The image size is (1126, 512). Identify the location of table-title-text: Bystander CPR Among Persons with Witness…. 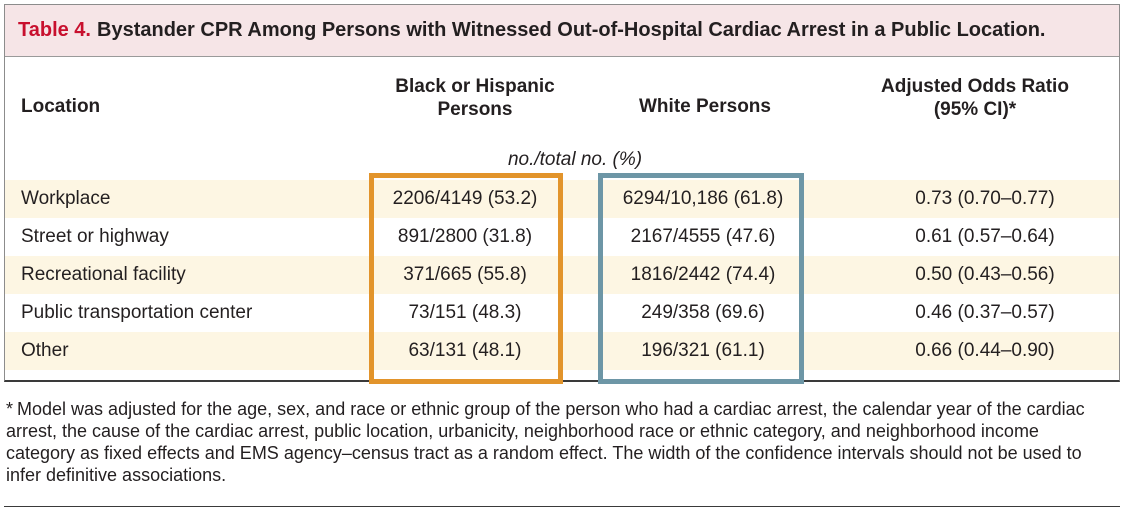
(571, 30).